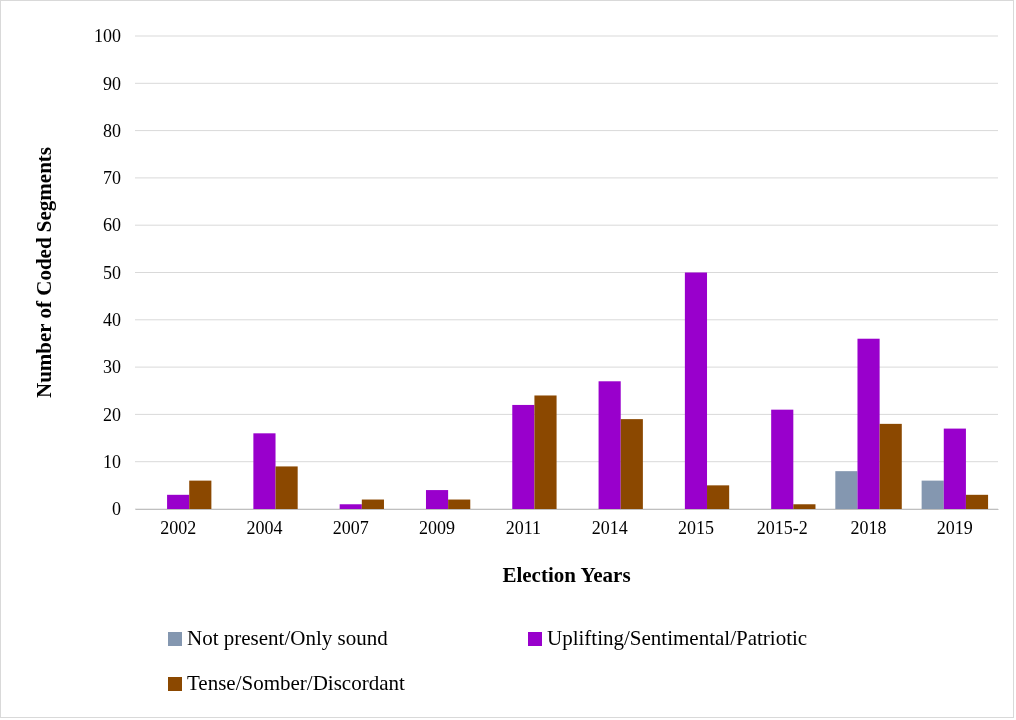 The width and height of the screenshot is (1016, 720). What do you see at coordinates (782, 527) in the screenshot?
I see `x-tick-label: 2015-2` at bounding box center [782, 527].